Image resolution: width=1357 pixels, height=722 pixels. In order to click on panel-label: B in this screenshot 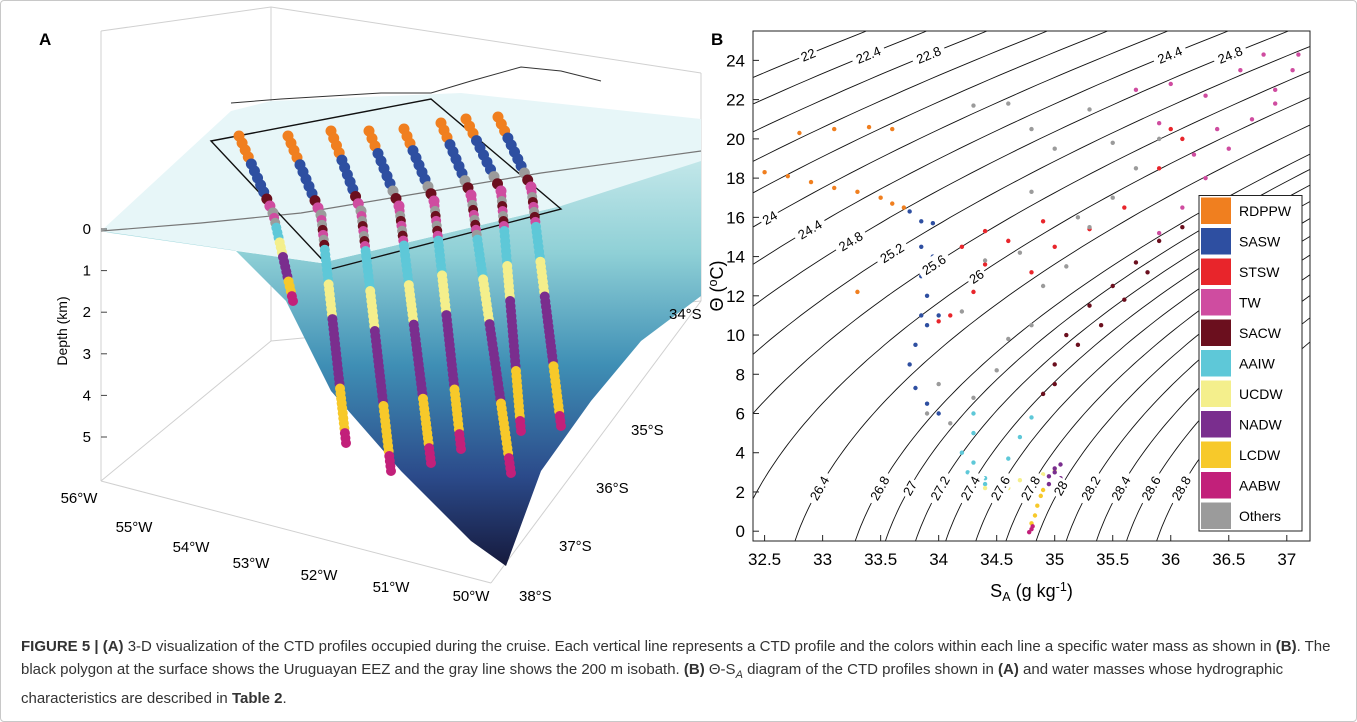, I will do `click(717, 39)`.